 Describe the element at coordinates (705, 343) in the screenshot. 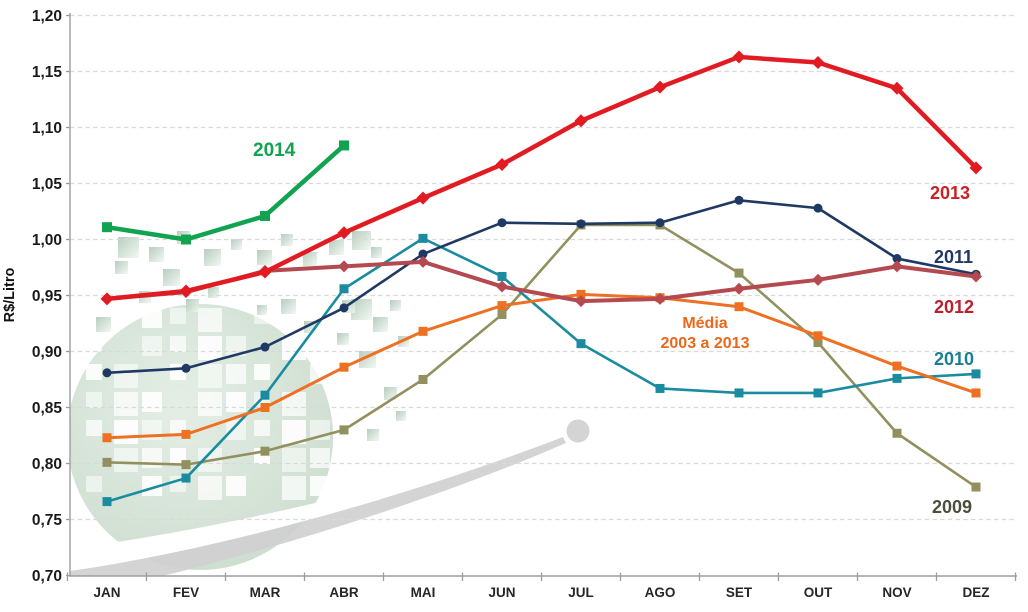

I see `media-label-line2: 2003 a 2013` at that location.